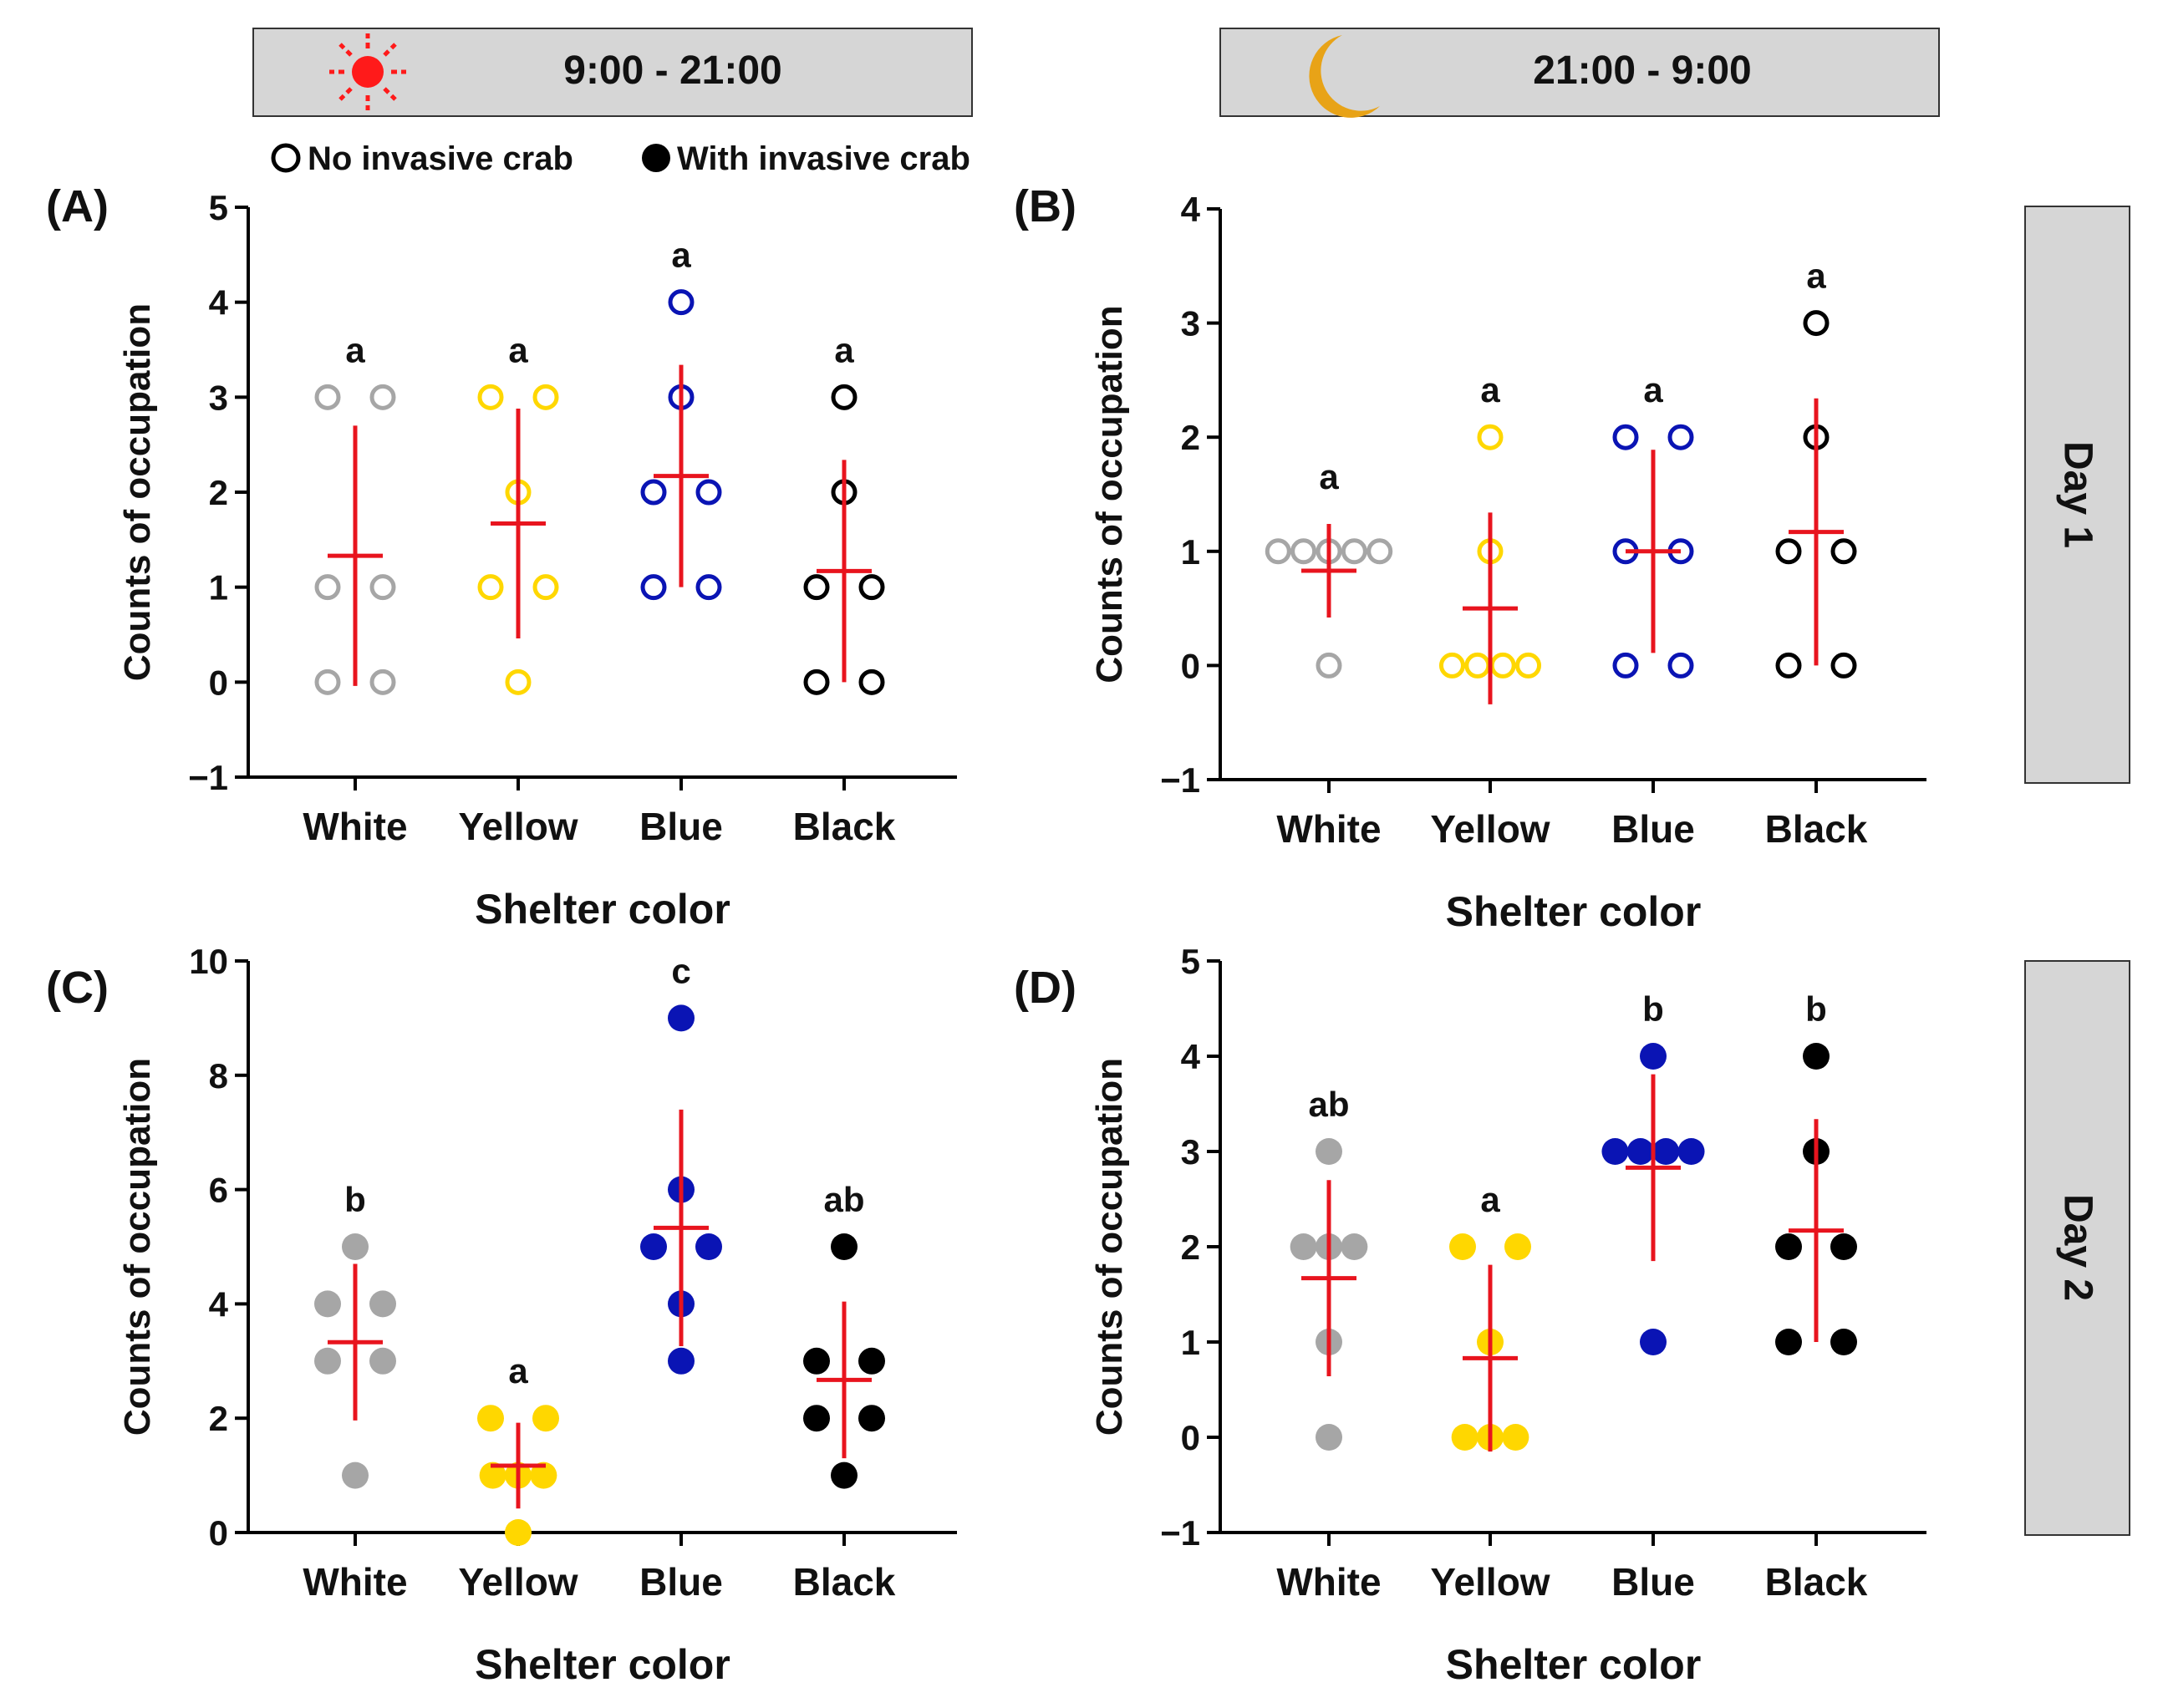  Describe the element at coordinates (1329, 477) in the screenshot. I see `significance-letter-white: a` at that location.